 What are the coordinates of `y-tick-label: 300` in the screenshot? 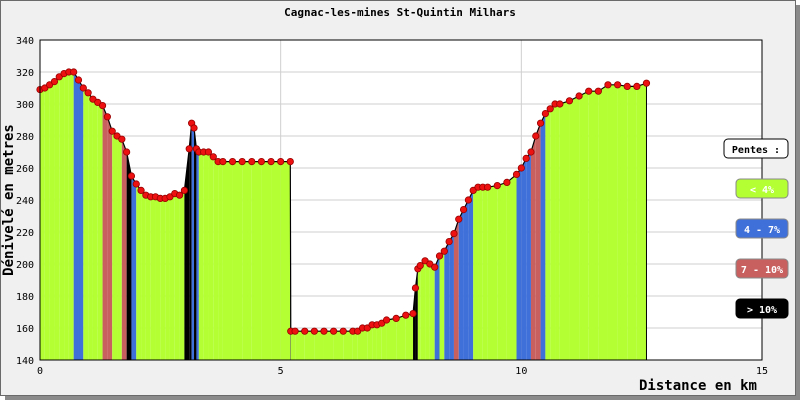 It's located at (25, 105).